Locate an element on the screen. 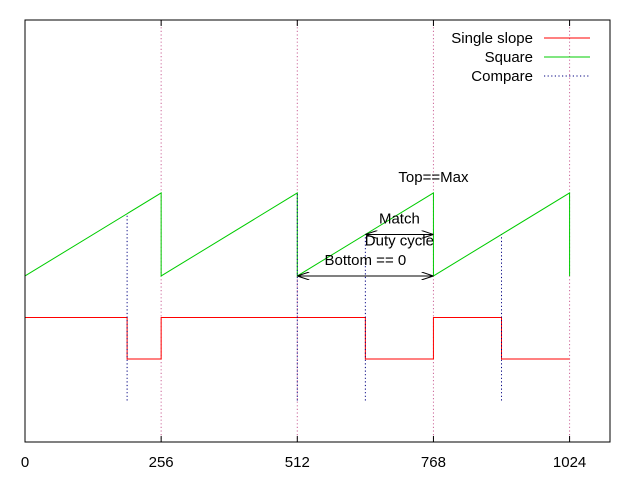 The height and width of the screenshot is (480, 640). x-tick-label-256: 256 is located at coordinates (161, 462).